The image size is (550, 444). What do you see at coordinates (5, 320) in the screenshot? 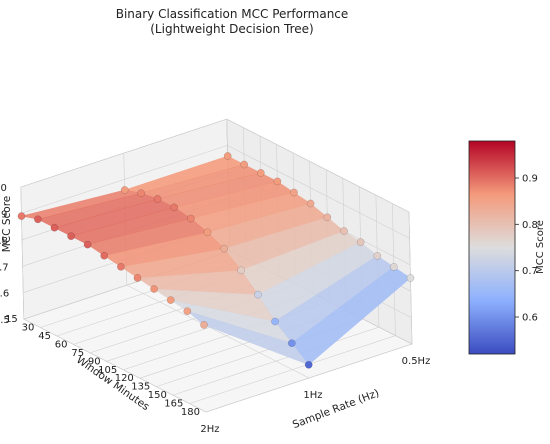
I see `z-tick-label: 0.5` at bounding box center [5, 320].